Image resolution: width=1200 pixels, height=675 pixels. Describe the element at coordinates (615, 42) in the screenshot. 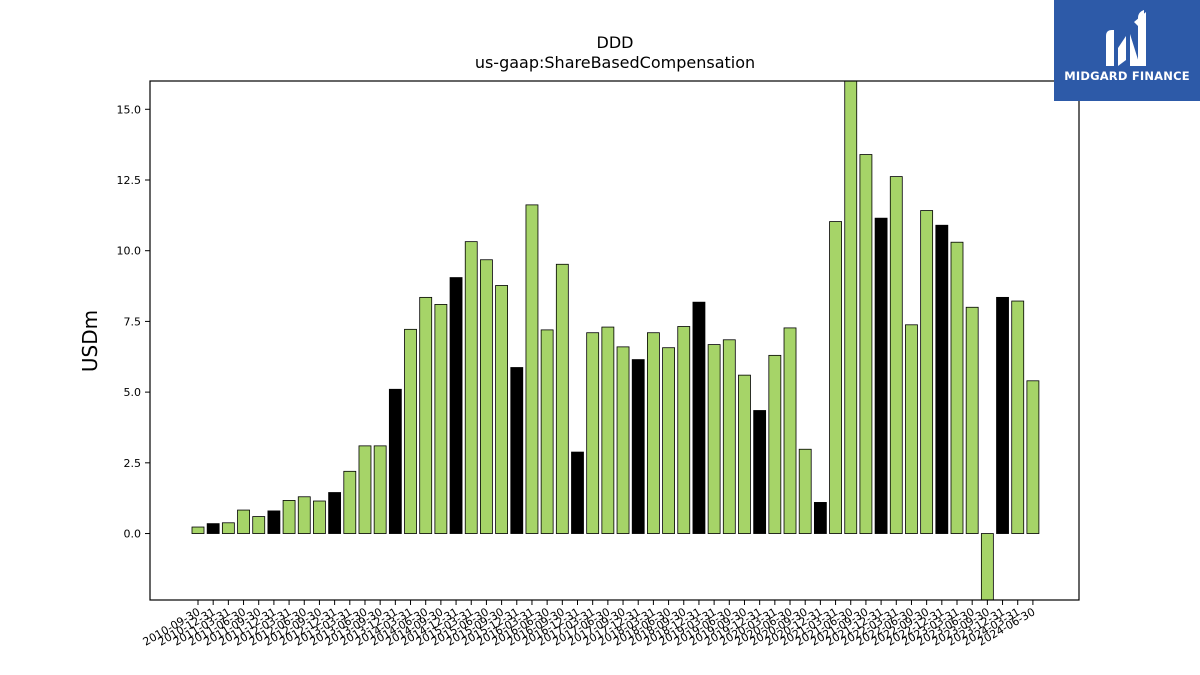

I see `chart-title: DDD` at that location.